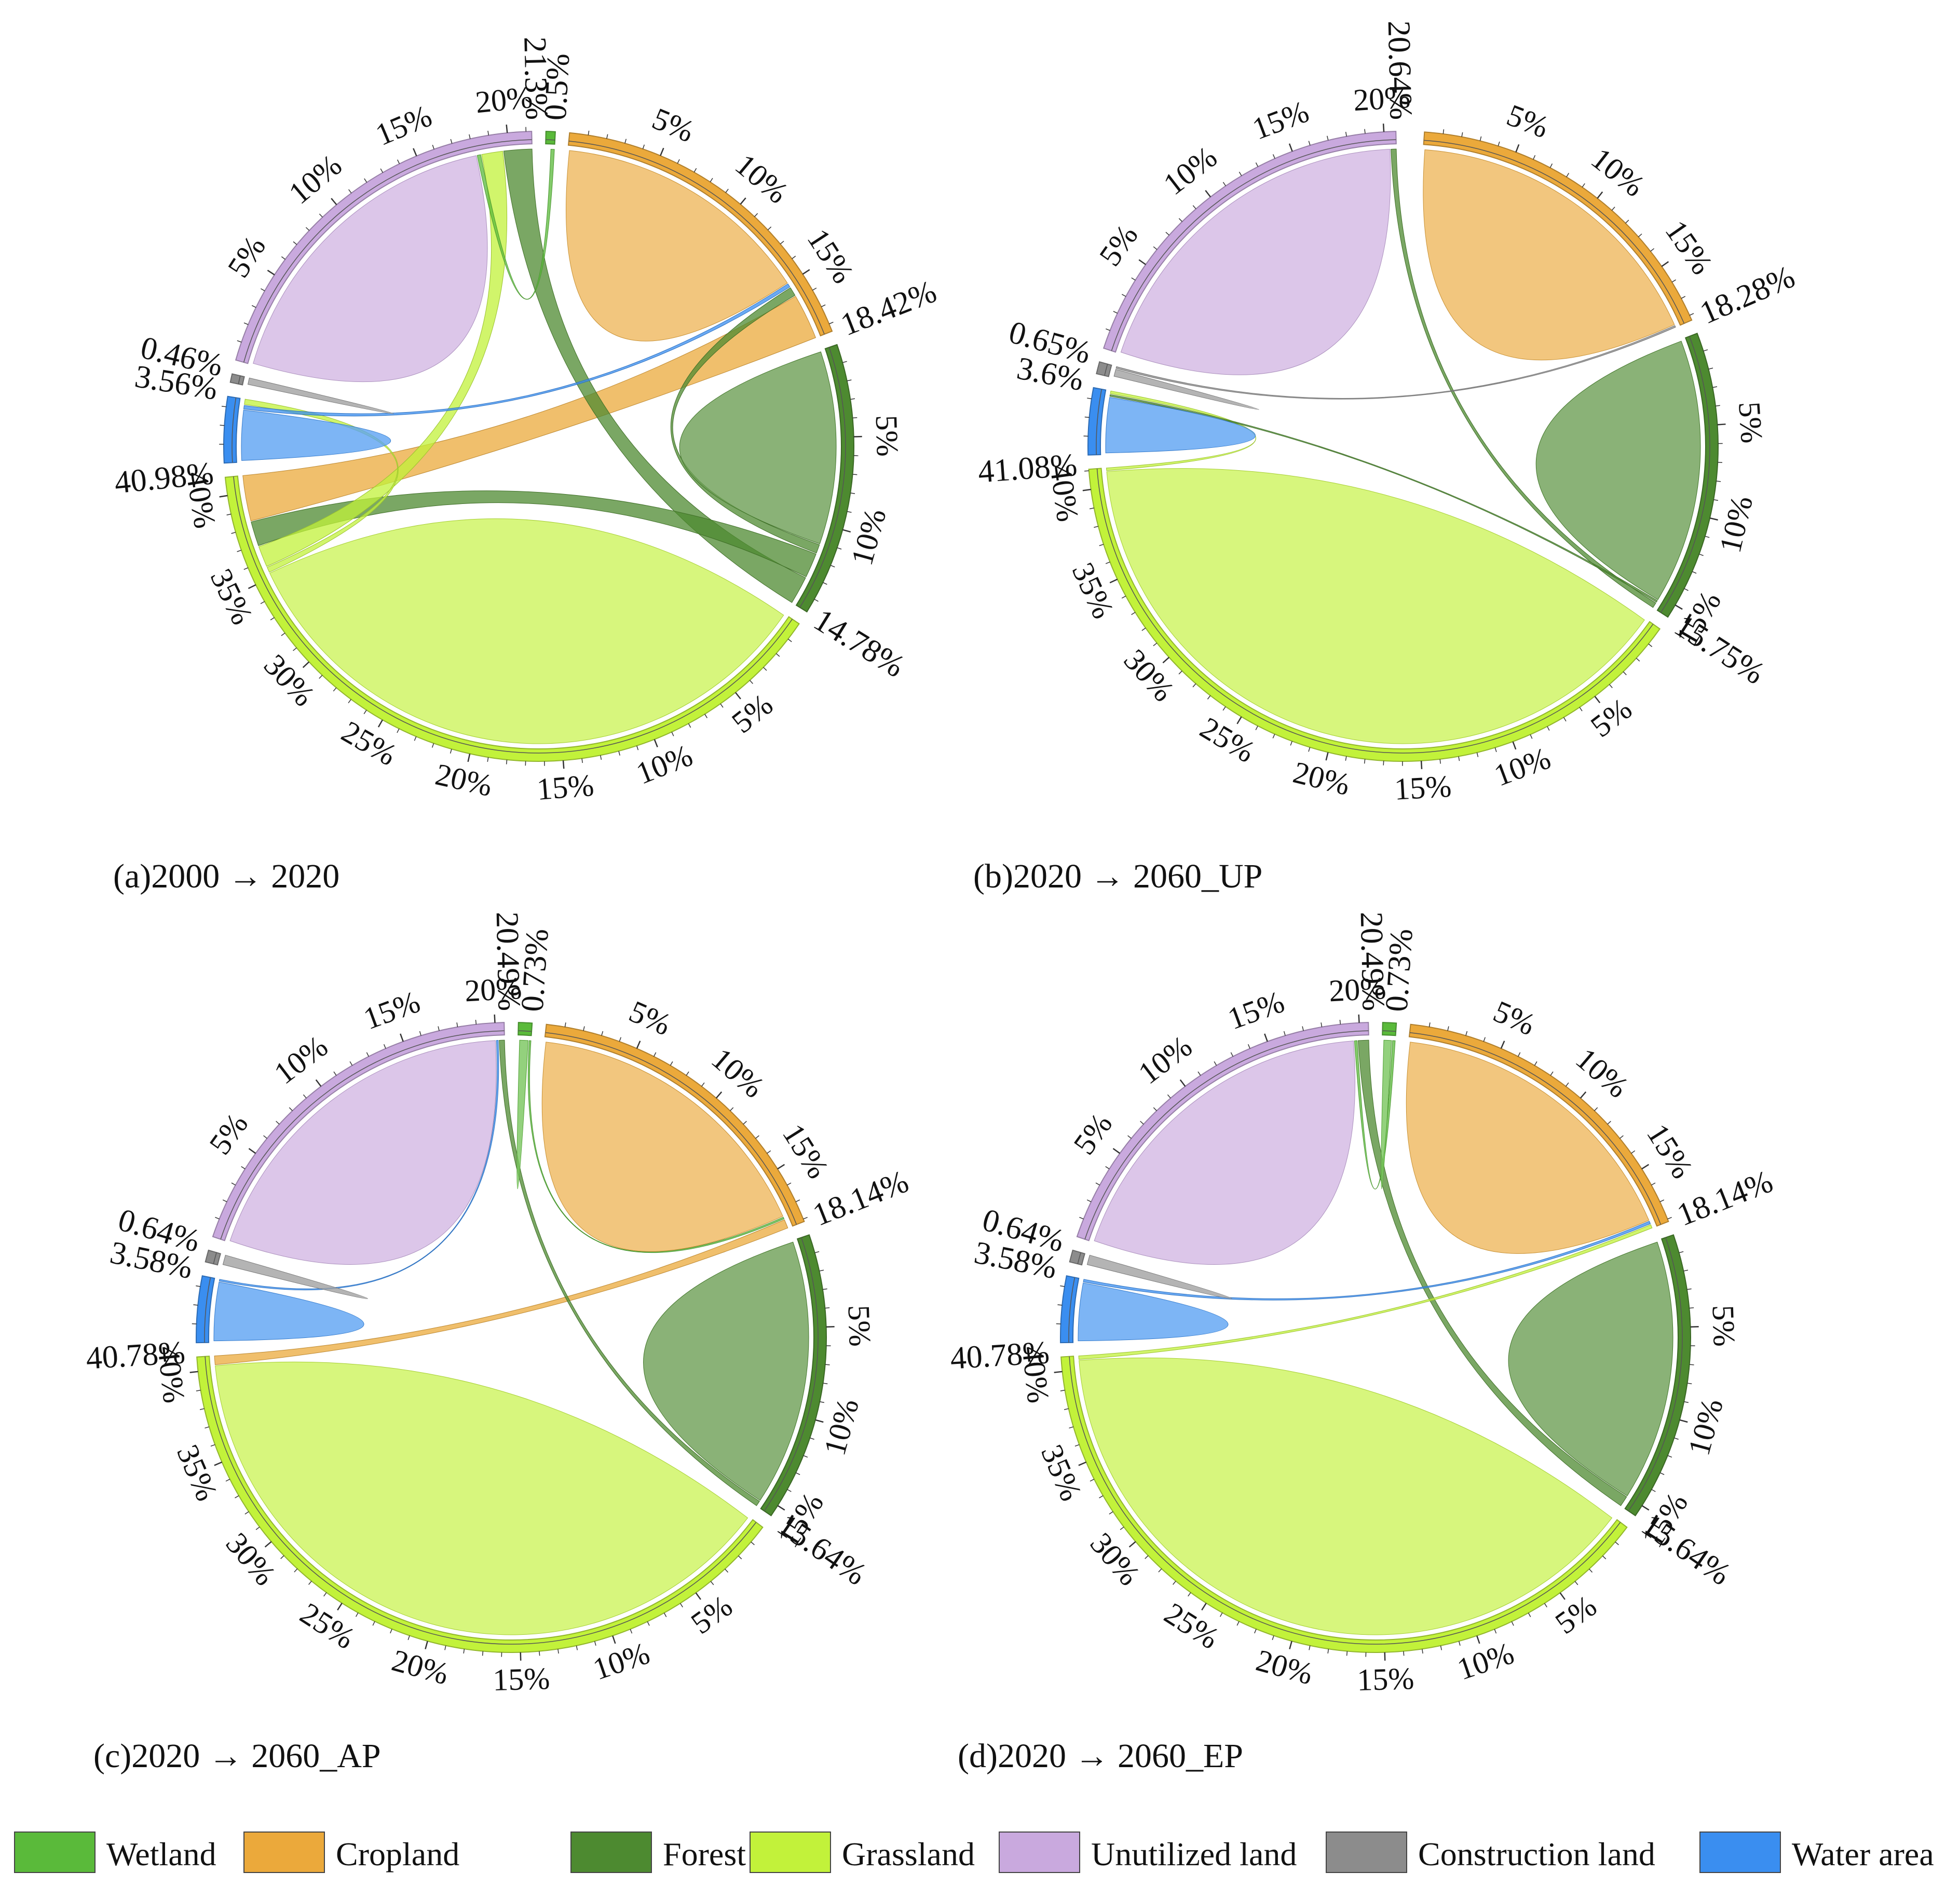  I want to click on chord-self-unutilized, so click(1224, 1153).